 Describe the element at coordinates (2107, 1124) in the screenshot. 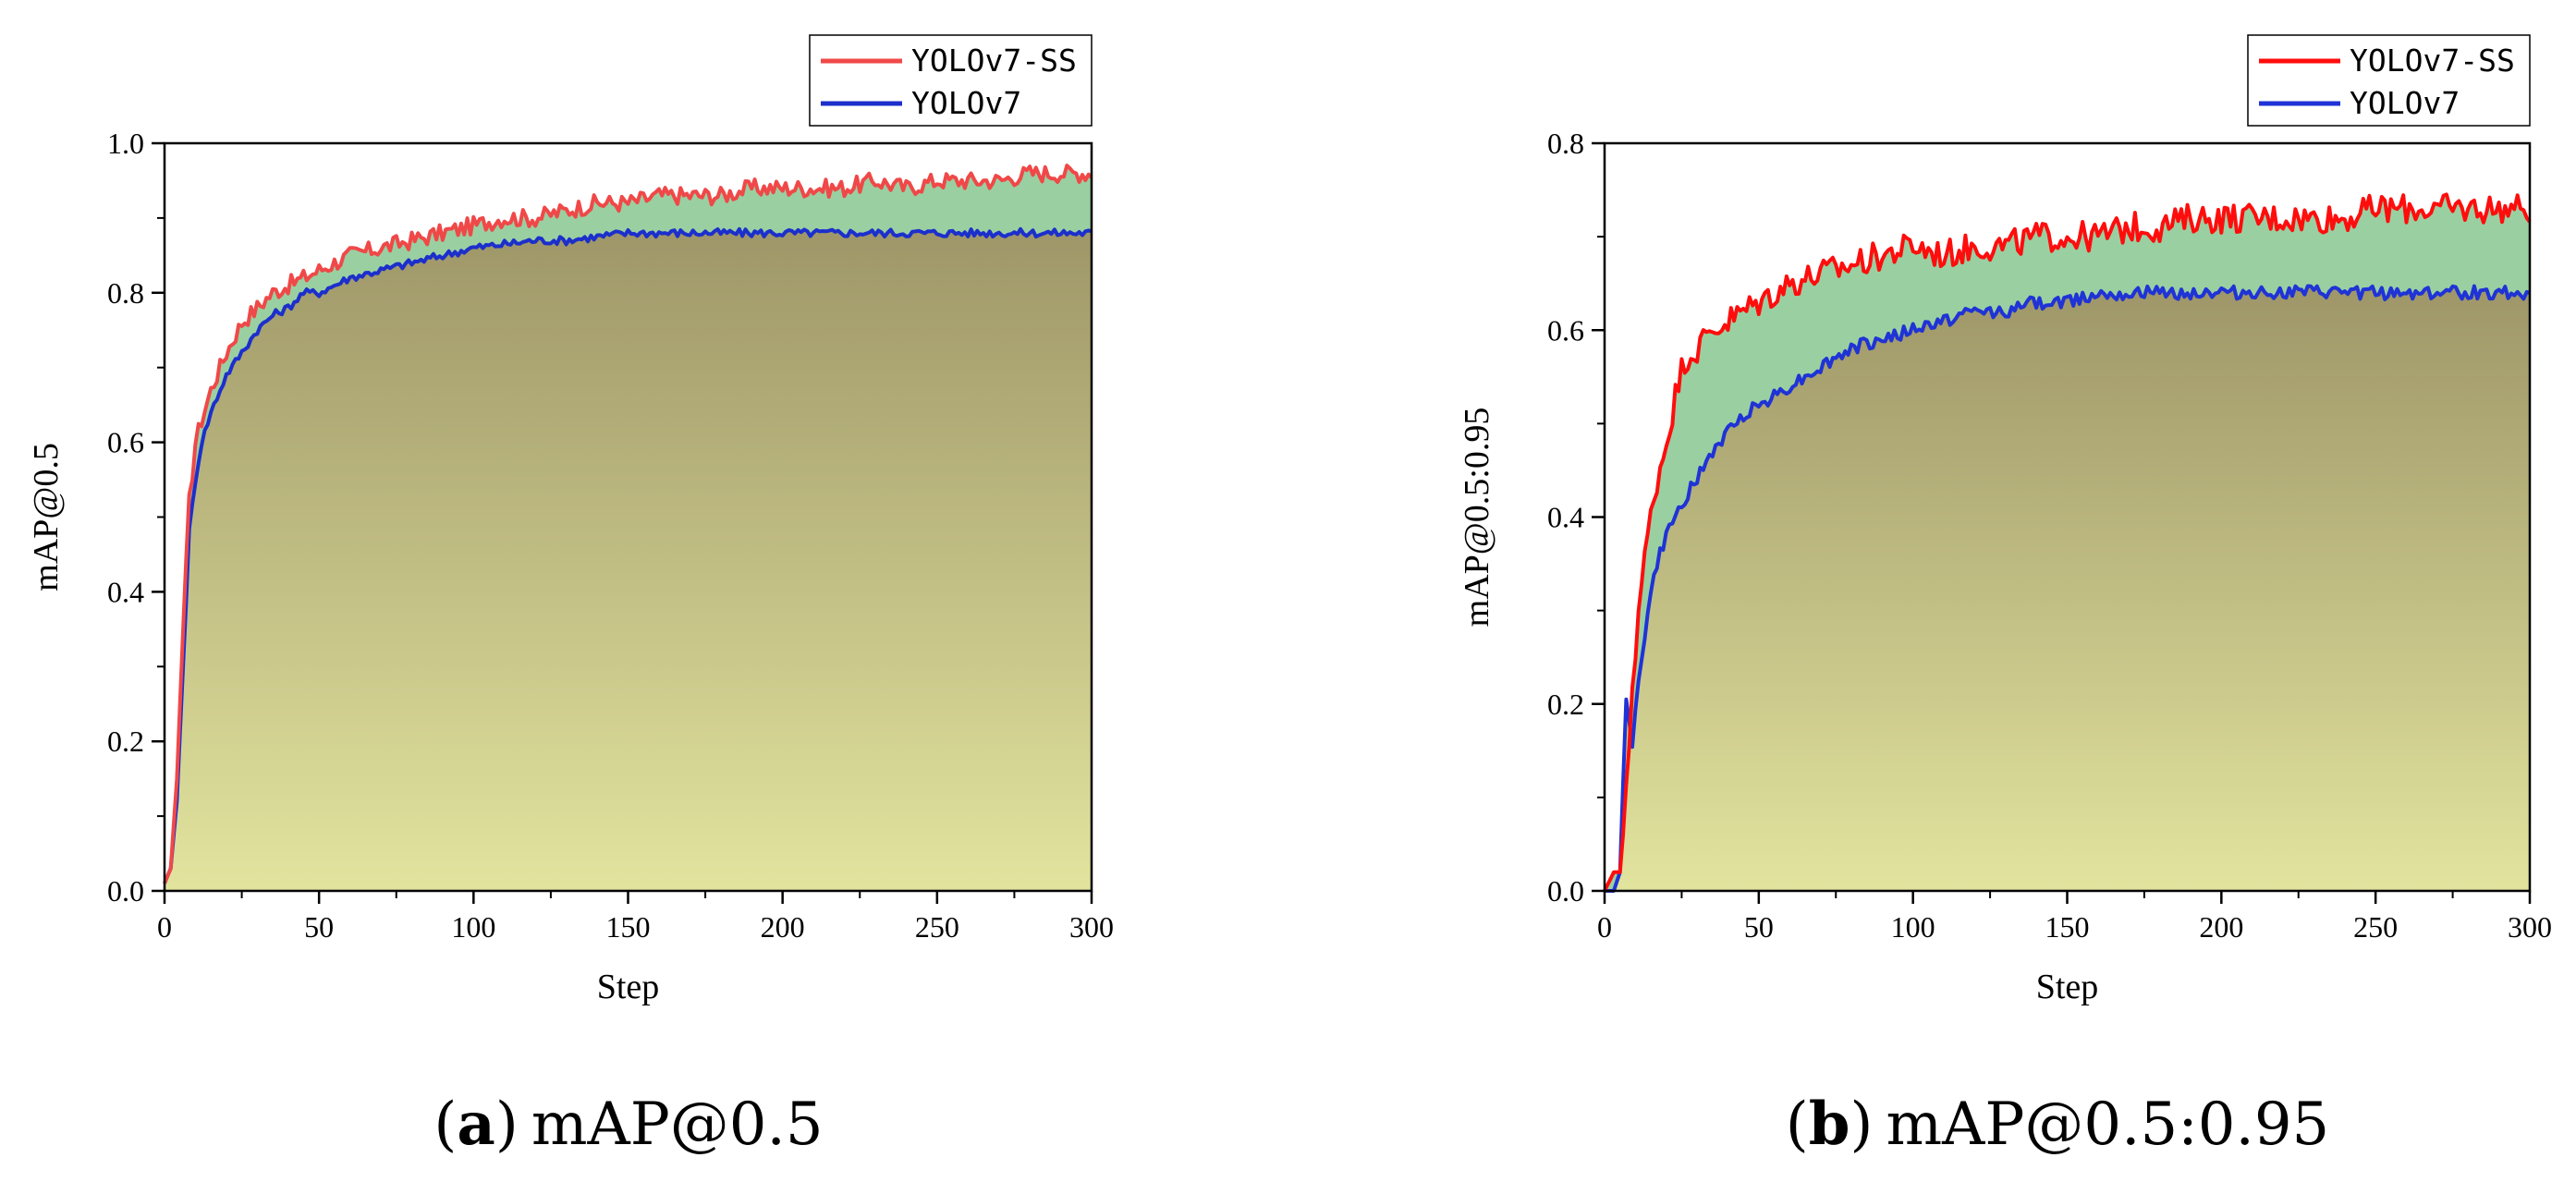

I see `caption-text: mAP@0.5:0.95` at that location.